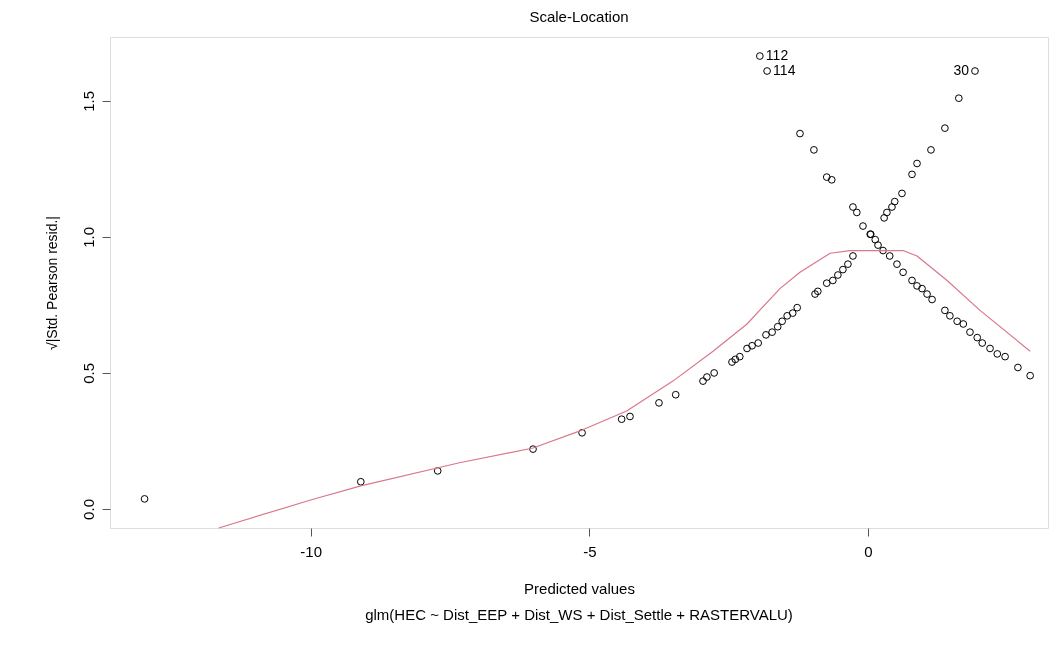  Describe the element at coordinates (88, 101) in the screenshot. I see `y-tick-label: 1.5` at that location.